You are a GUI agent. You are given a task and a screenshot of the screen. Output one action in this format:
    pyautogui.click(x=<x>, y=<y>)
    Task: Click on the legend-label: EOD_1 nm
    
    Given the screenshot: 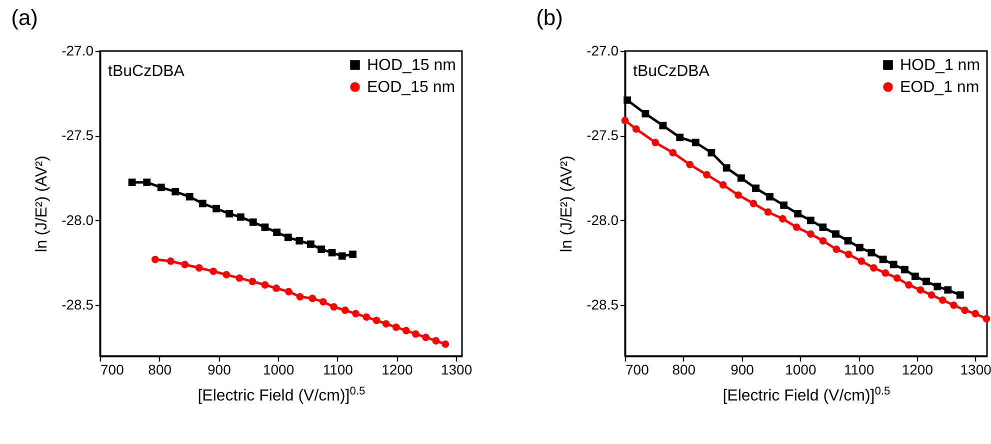 What is the action you would take?
    pyautogui.click(x=940, y=87)
    